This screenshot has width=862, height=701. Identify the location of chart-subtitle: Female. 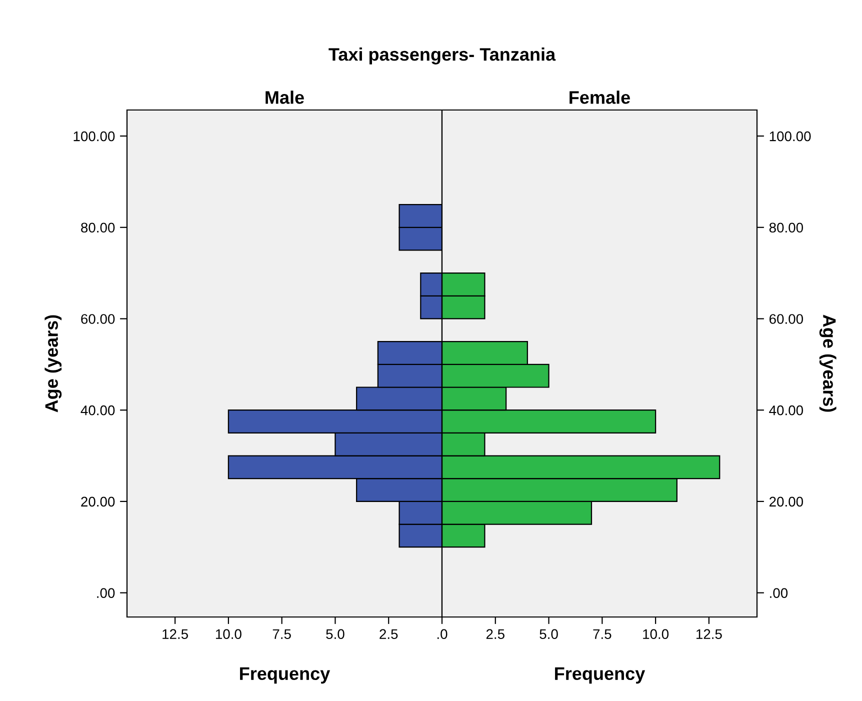
(600, 97).